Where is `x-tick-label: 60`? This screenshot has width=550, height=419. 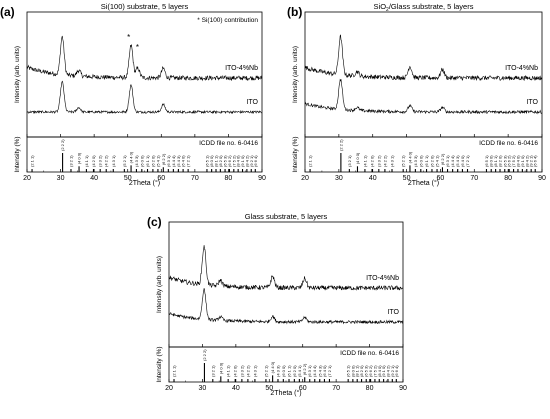
x-tick-label: 60 is located at coordinates (303, 388).